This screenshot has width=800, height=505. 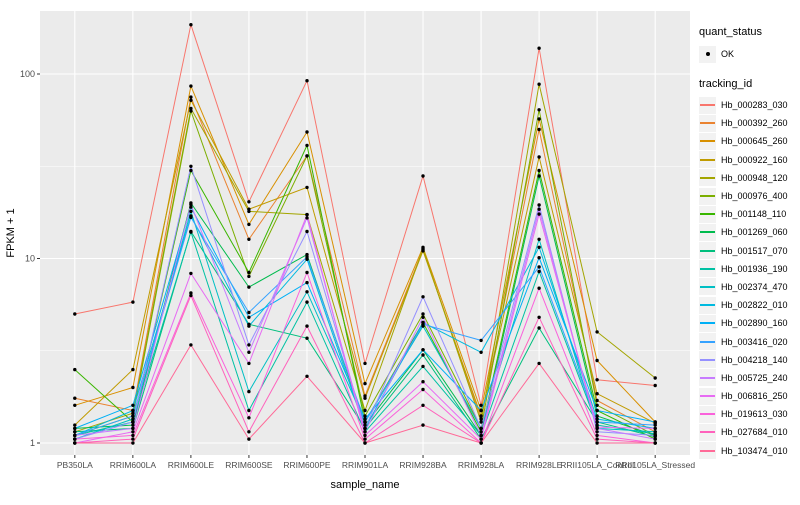 What do you see at coordinates (749, 269) in the screenshot?
I see `legend-item-tracking-id: Hb_001936_190` at bounding box center [749, 269].